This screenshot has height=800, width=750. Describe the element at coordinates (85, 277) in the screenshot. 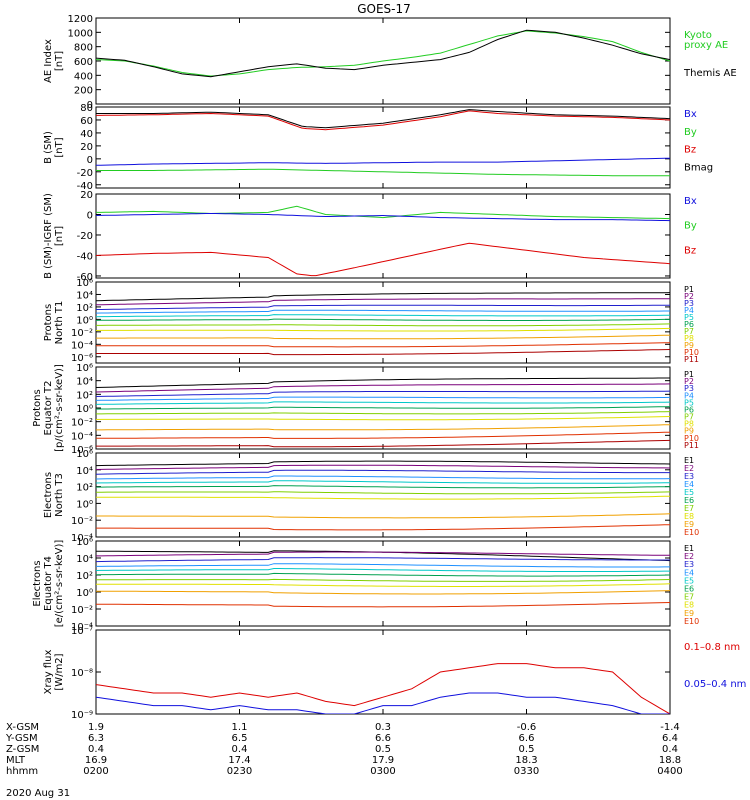

I see `y-tick-label: -60` at that location.